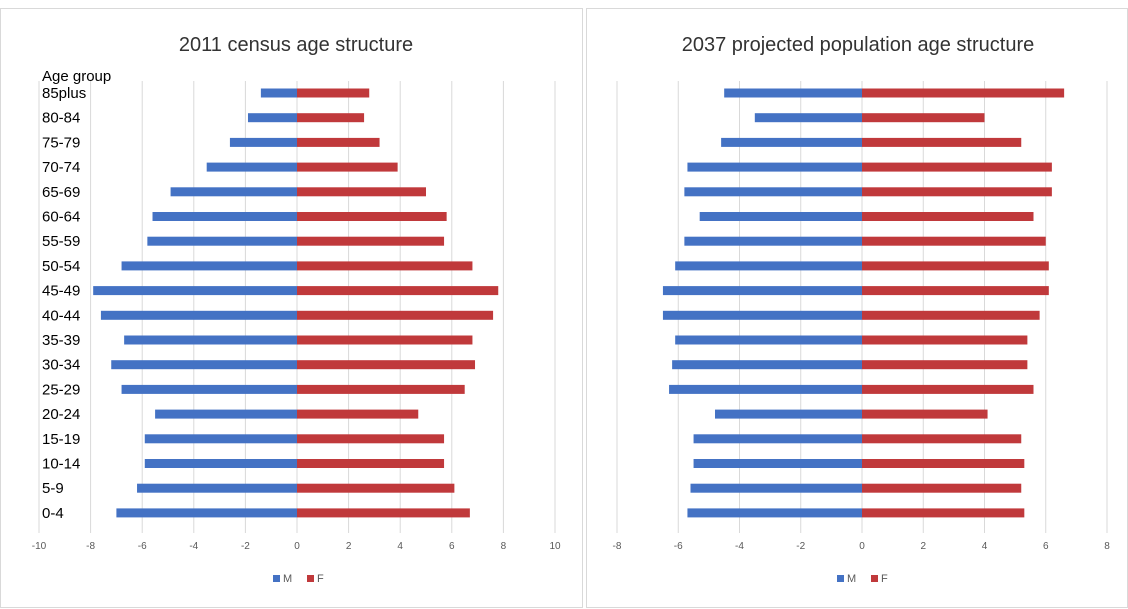 This screenshot has height=609, width=1128. What do you see at coordinates (349, 546) in the screenshot?
I see `chart-2011-x-tick-label: 2` at bounding box center [349, 546].